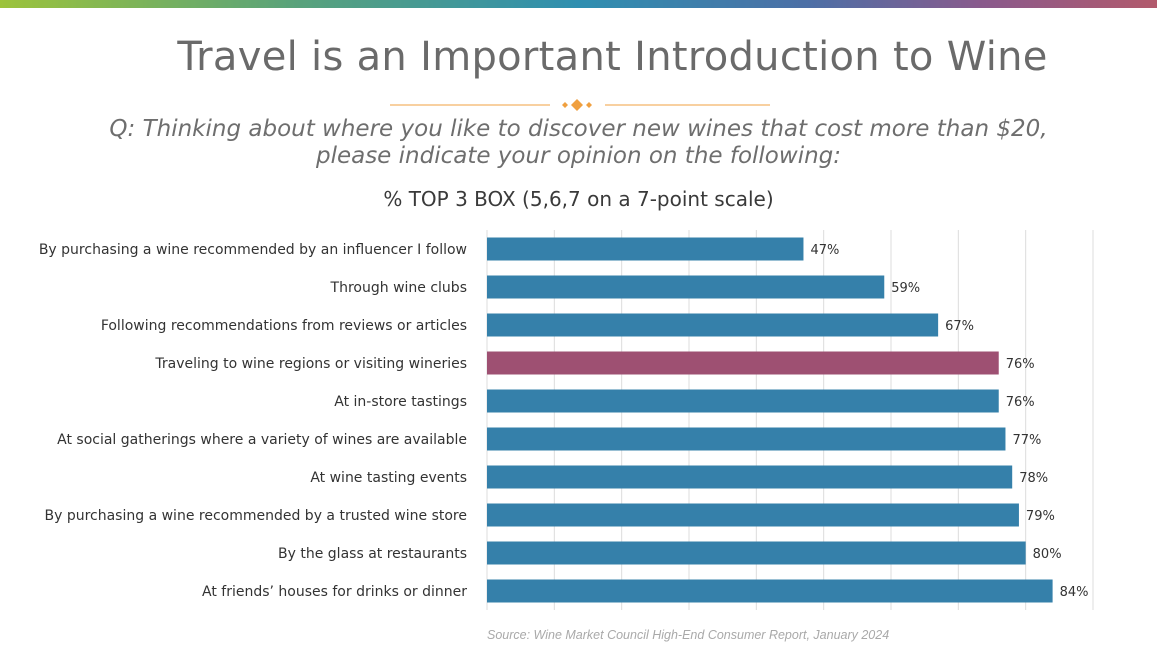 This screenshot has height=653, width=1157. What do you see at coordinates (1040, 516) in the screenshot?
I see `value-label: 79%` at bounding box center [1040, 516].